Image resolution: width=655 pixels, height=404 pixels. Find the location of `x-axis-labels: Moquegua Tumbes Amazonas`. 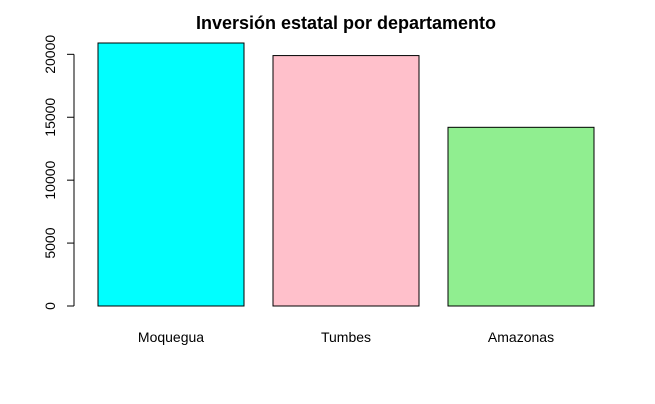

x-axis-labels: Moquegua Tumbes Amazonas is located at coordinates (346, 337).